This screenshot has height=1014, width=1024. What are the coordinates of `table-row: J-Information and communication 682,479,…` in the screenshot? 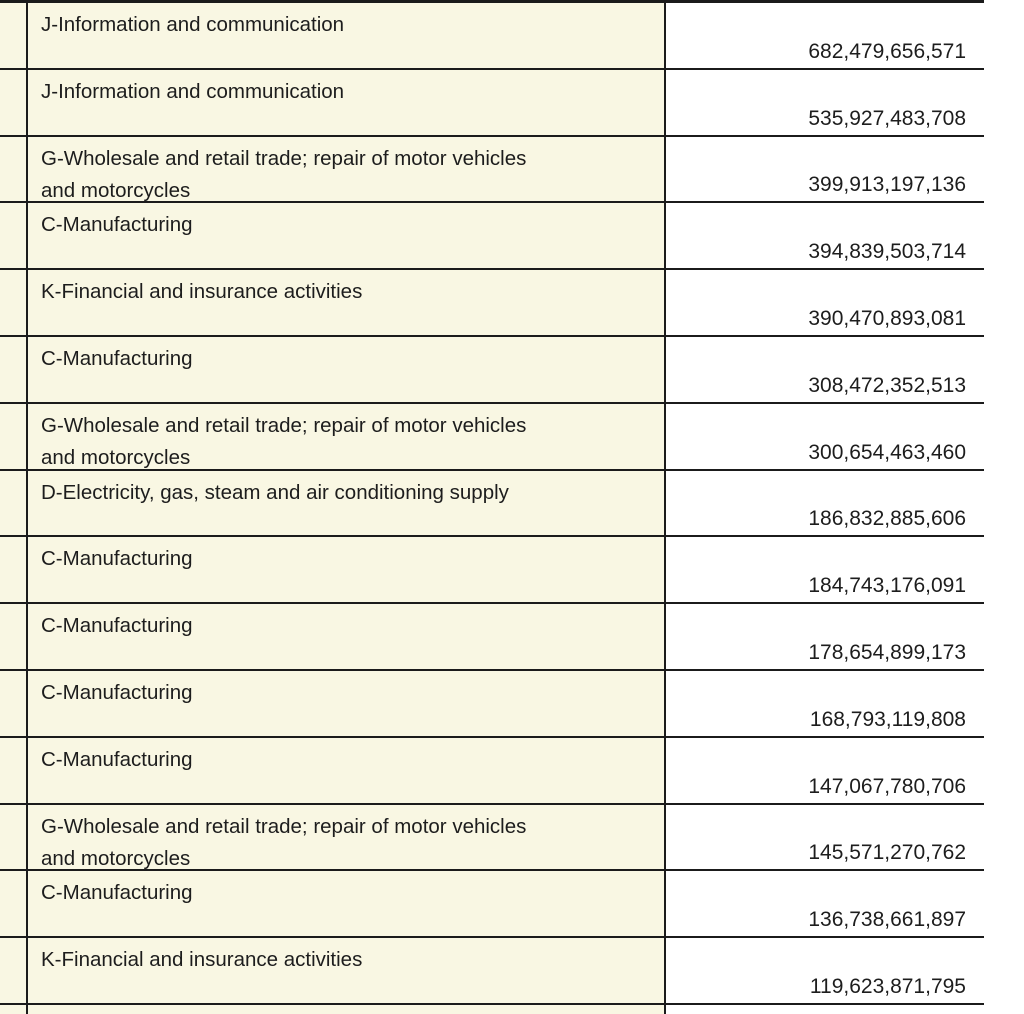 It's located at (492, 36).